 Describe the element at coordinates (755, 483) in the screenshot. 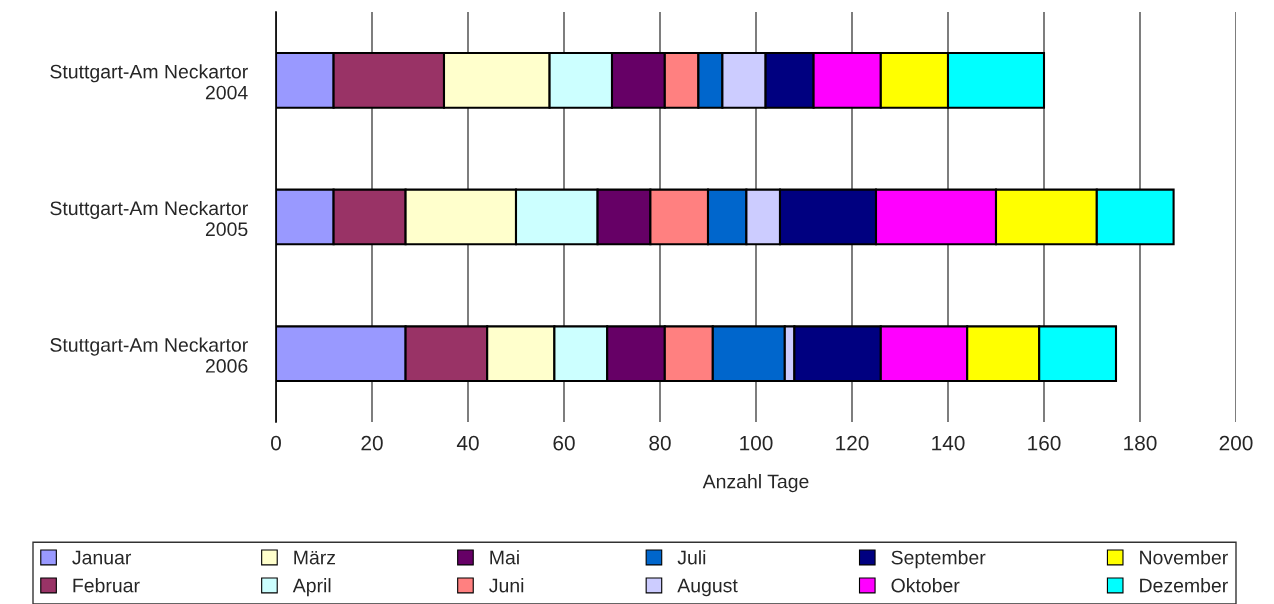

I see `x-axis-title: Anzahl Tage` at that location.